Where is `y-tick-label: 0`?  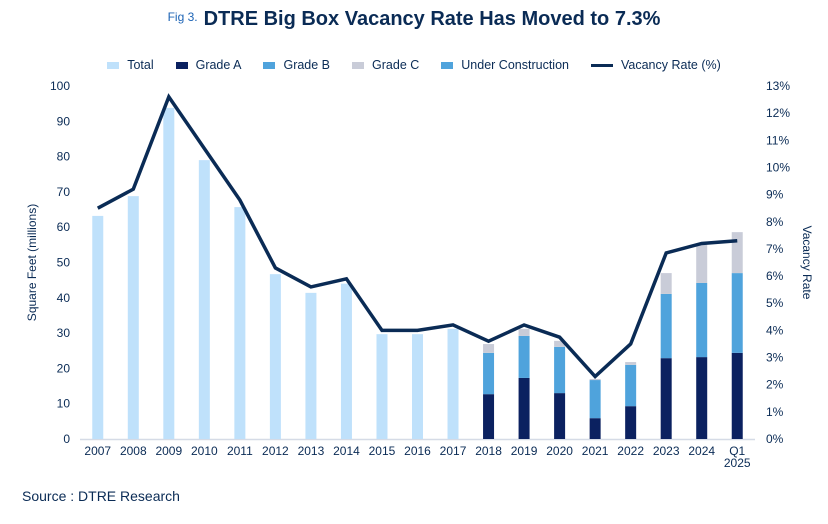 y-tick-label: 0 is located at coordinates (66, 439).